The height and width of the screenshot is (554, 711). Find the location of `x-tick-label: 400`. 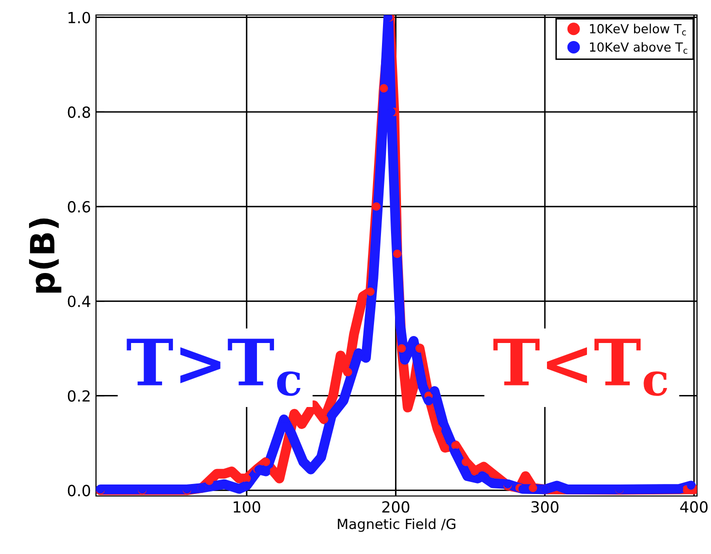

x-tick-label: 400 is located at coordinates (694, 507).